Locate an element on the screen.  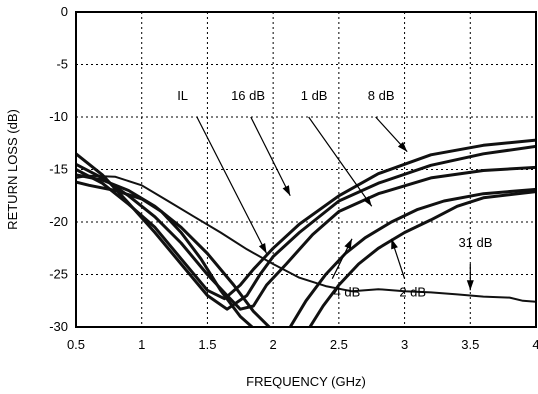
annotation-arrowhead-16-db is located at coordinates (286, 190).